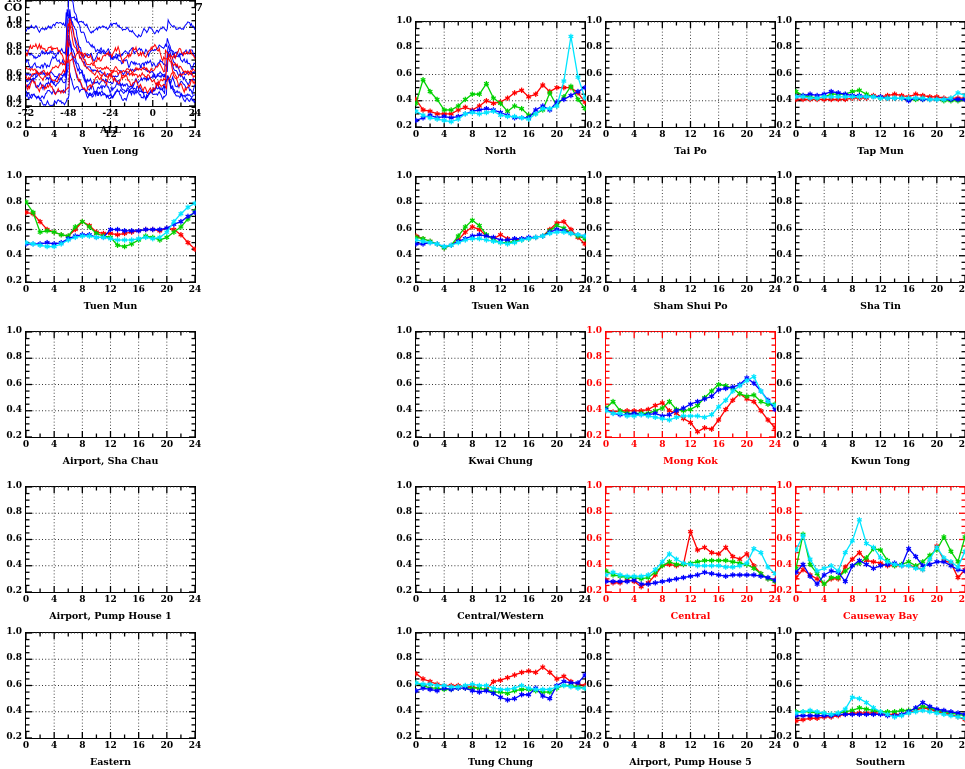 The height and width of the screenshot is (769, 965). What do you see at coordinates (500, 461) in the screenshot?
I see `panel-title: Kwai Chung` at bounding box center [500, 461].